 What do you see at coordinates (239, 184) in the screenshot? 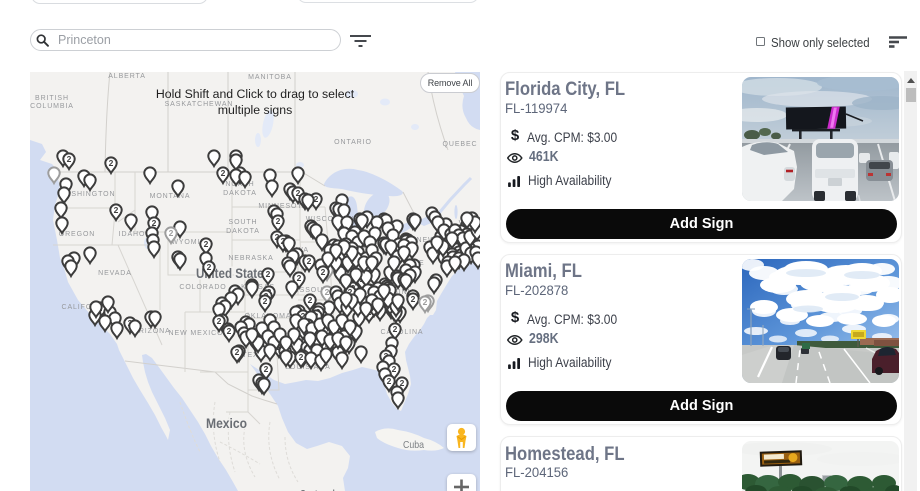
I see `svg-text: NORTH` at bounding box center [239, 184].